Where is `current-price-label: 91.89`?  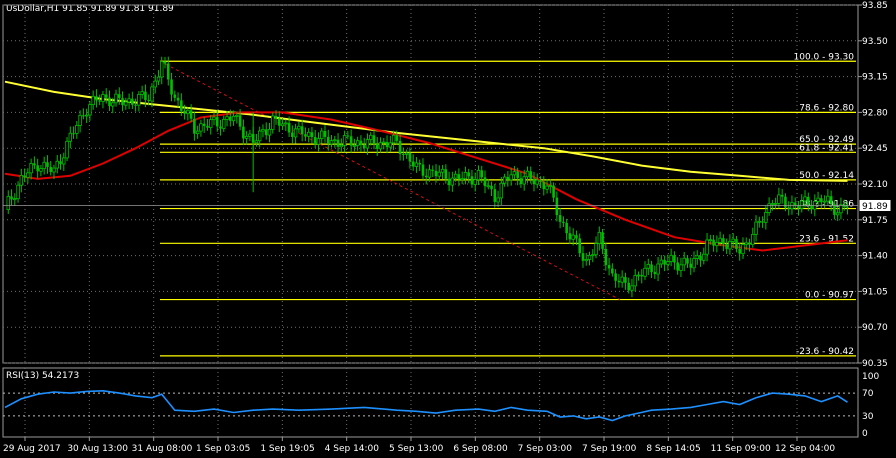
current-price-label: 91.89 is located at coordinates (875, 207).